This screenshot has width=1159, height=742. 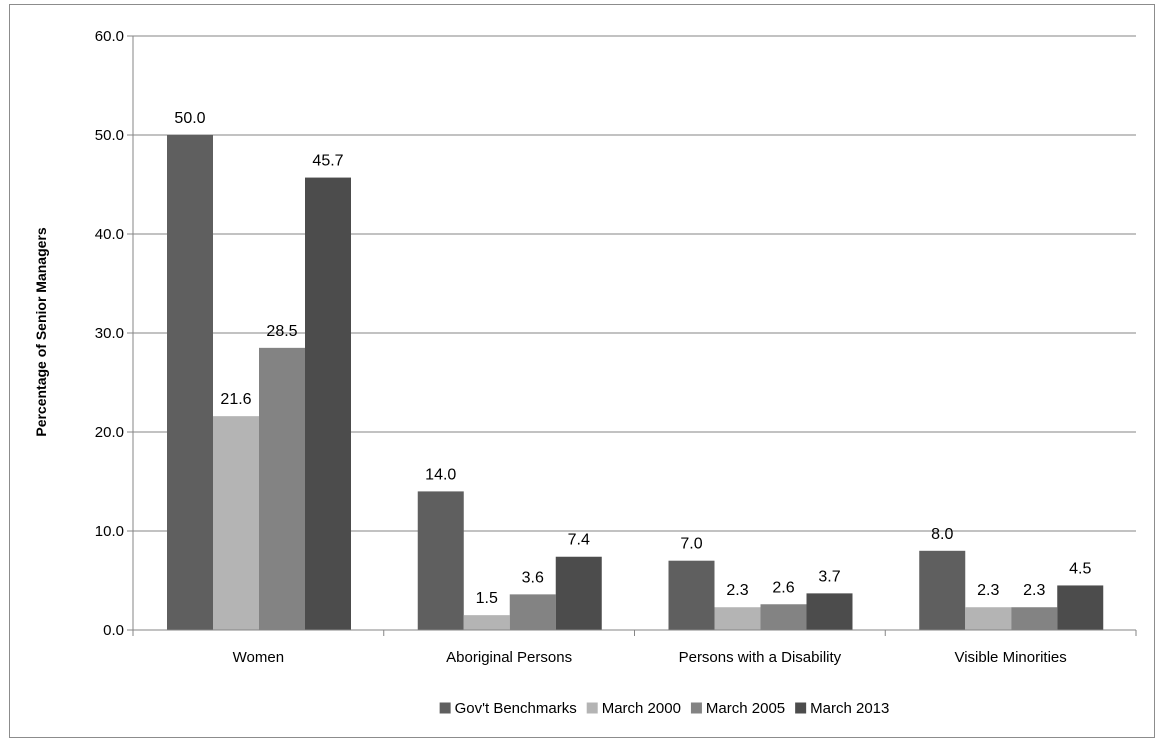 I want to click on data-label: 8.0, so click(x=942, y=534).